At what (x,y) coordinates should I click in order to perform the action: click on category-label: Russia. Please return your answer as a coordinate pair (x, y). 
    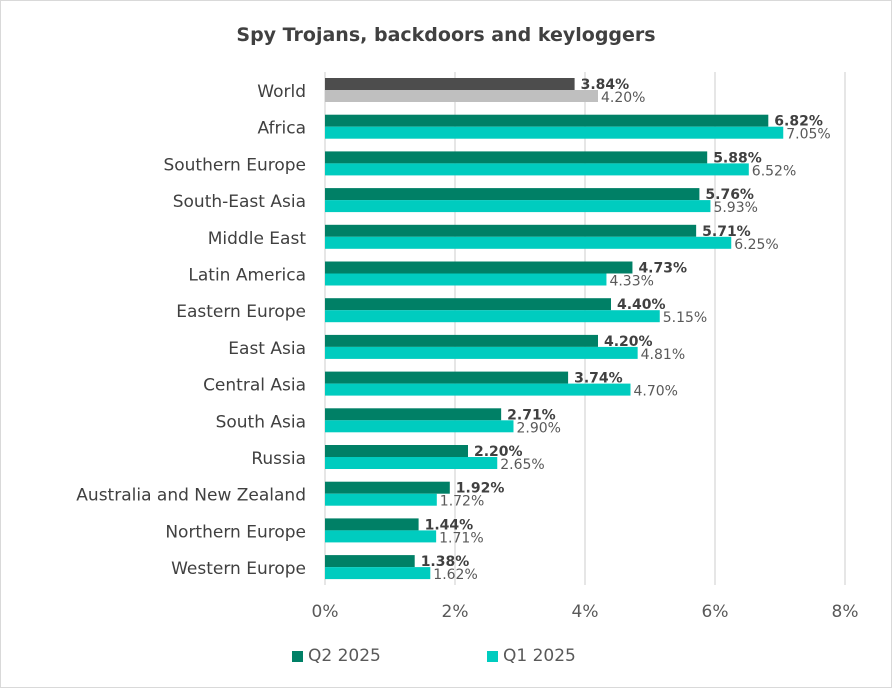
    Looking at the image, I should click on (278, 459).